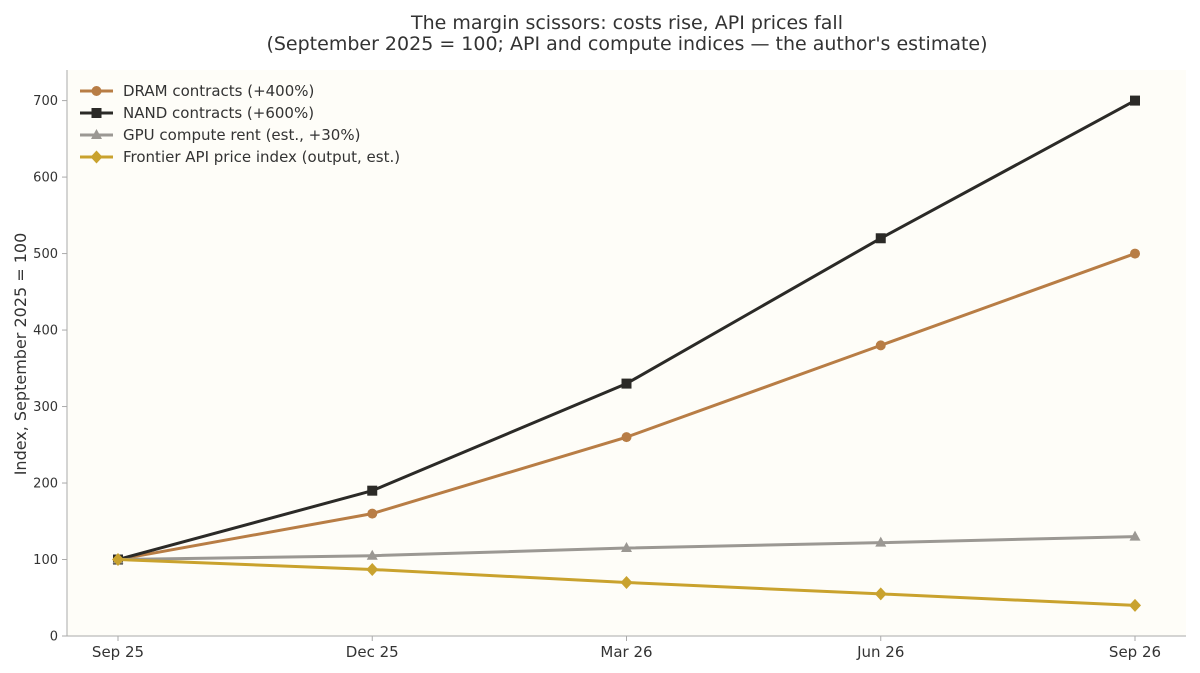  Describe the element at coordinates (54, 637) in the screenshot. I see `y-tick-label: 0` at that location.